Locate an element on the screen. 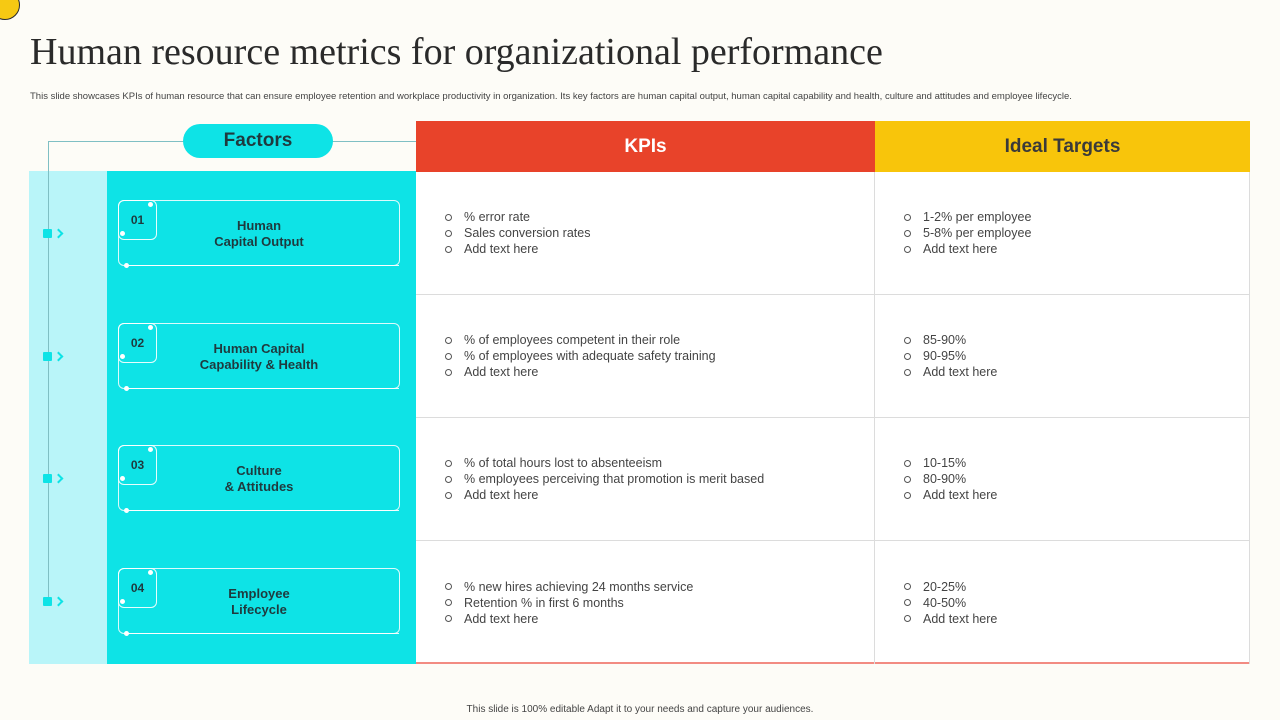  list-item: % of total hours lost to absenteeism is located at coordinates (604, 463).